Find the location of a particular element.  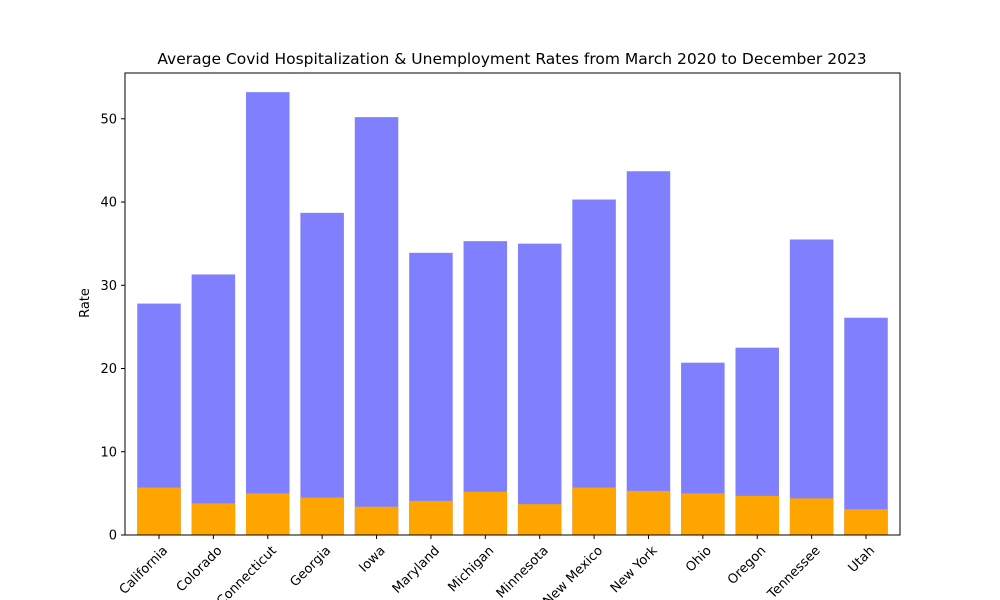

bar-series-2-new-mexico is located at coordinates (594, 511).